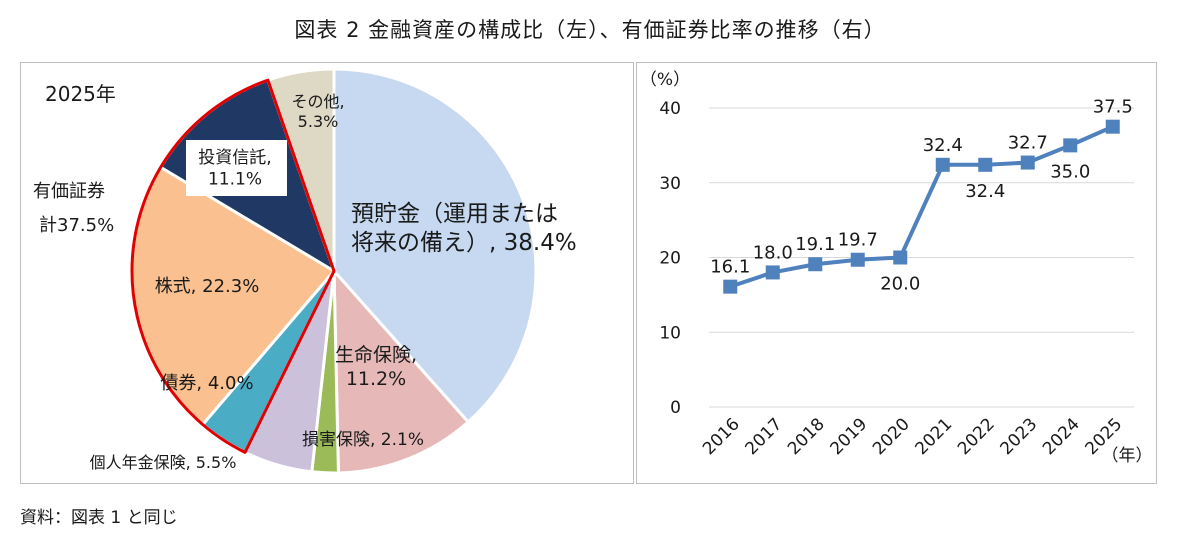 The height and width of the screenshot is (539, 1180). I want to click on slice-label: 11.2%, so click(376, 379).